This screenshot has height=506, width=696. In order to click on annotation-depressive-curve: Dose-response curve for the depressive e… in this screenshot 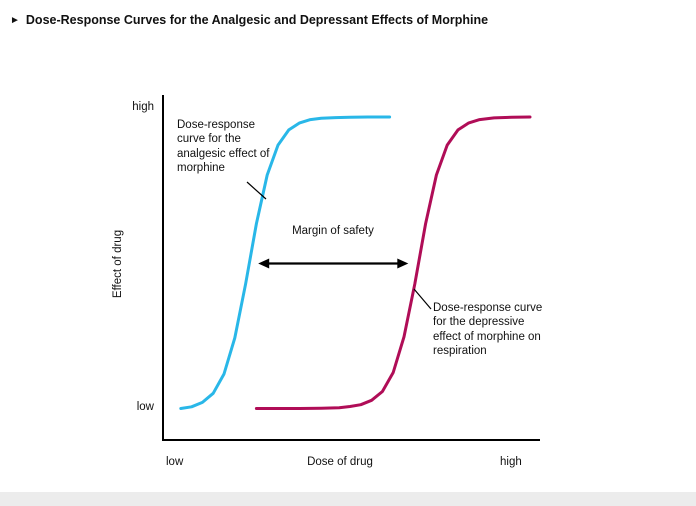, I will do `click(488, 329)`.